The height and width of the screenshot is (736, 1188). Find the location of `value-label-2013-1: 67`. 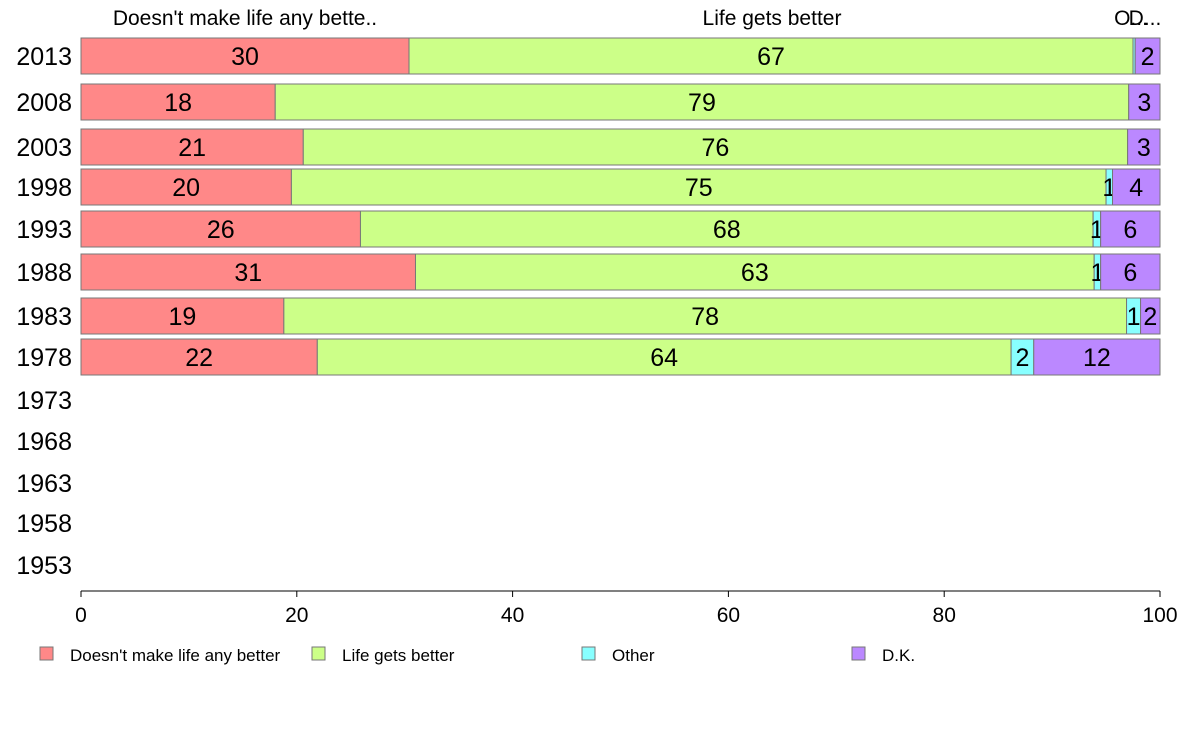

value-label-2013-1: 67 is located at coordinates (771, 57).